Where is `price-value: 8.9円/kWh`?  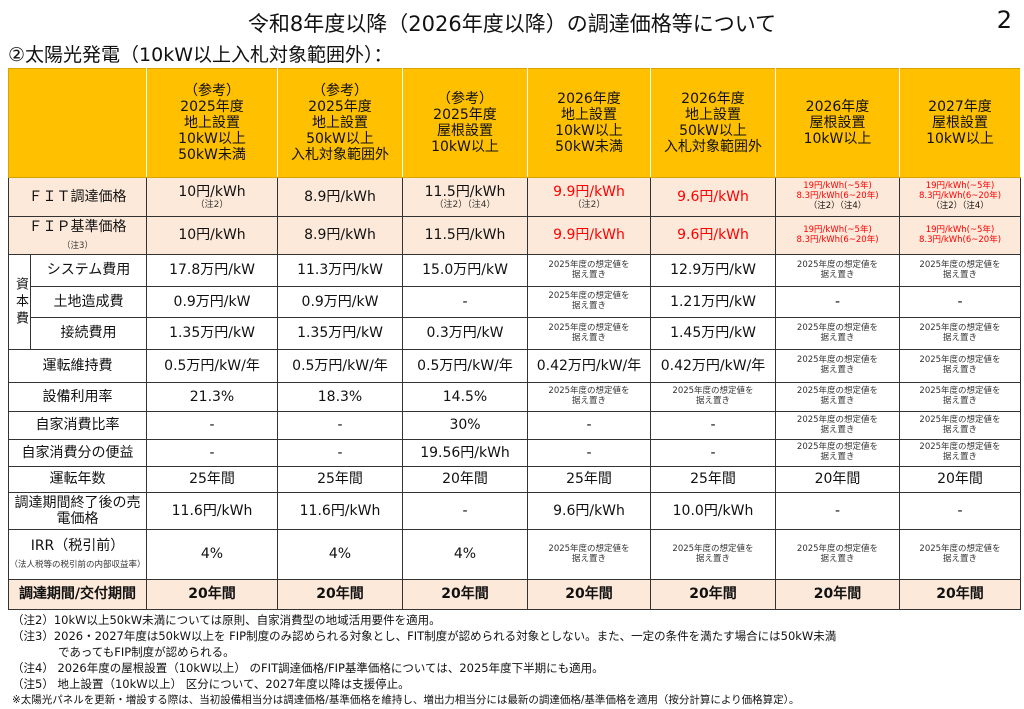
price-value: 8.9円/kWh is located at coordinates (340, 235).